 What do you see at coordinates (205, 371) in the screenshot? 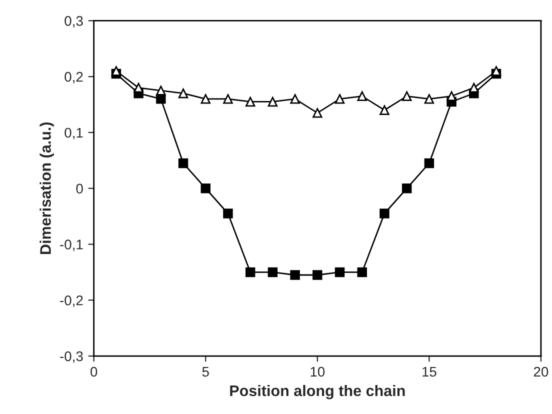
I see `x-tick-label: 5` at bounding box center [205, 371].